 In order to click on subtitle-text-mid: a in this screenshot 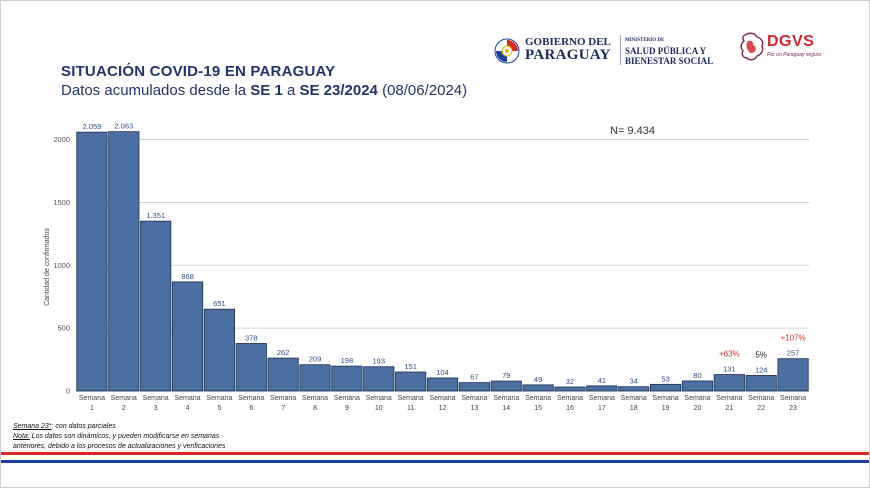, I will do `click(291, 90)`.